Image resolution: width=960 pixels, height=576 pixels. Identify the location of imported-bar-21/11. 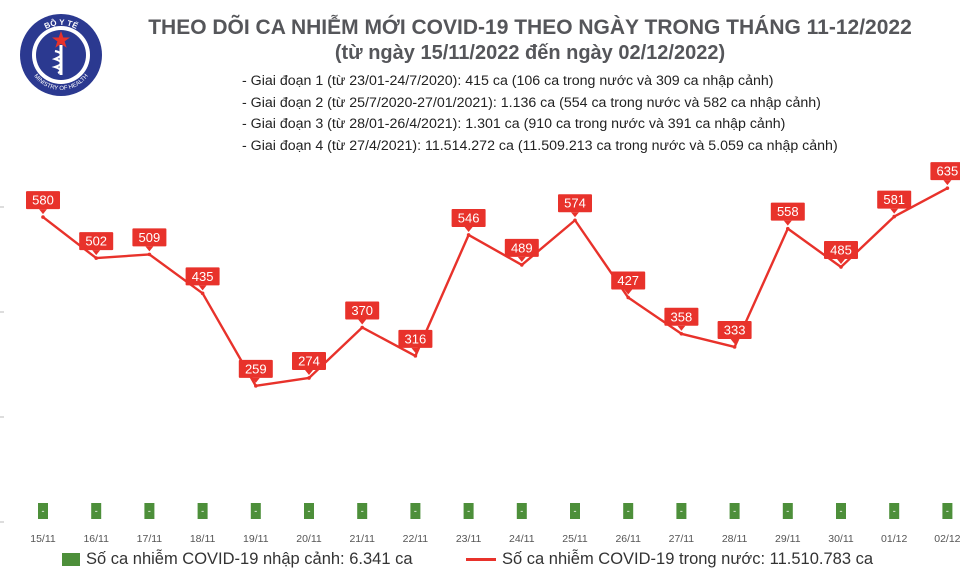
(362, 511).